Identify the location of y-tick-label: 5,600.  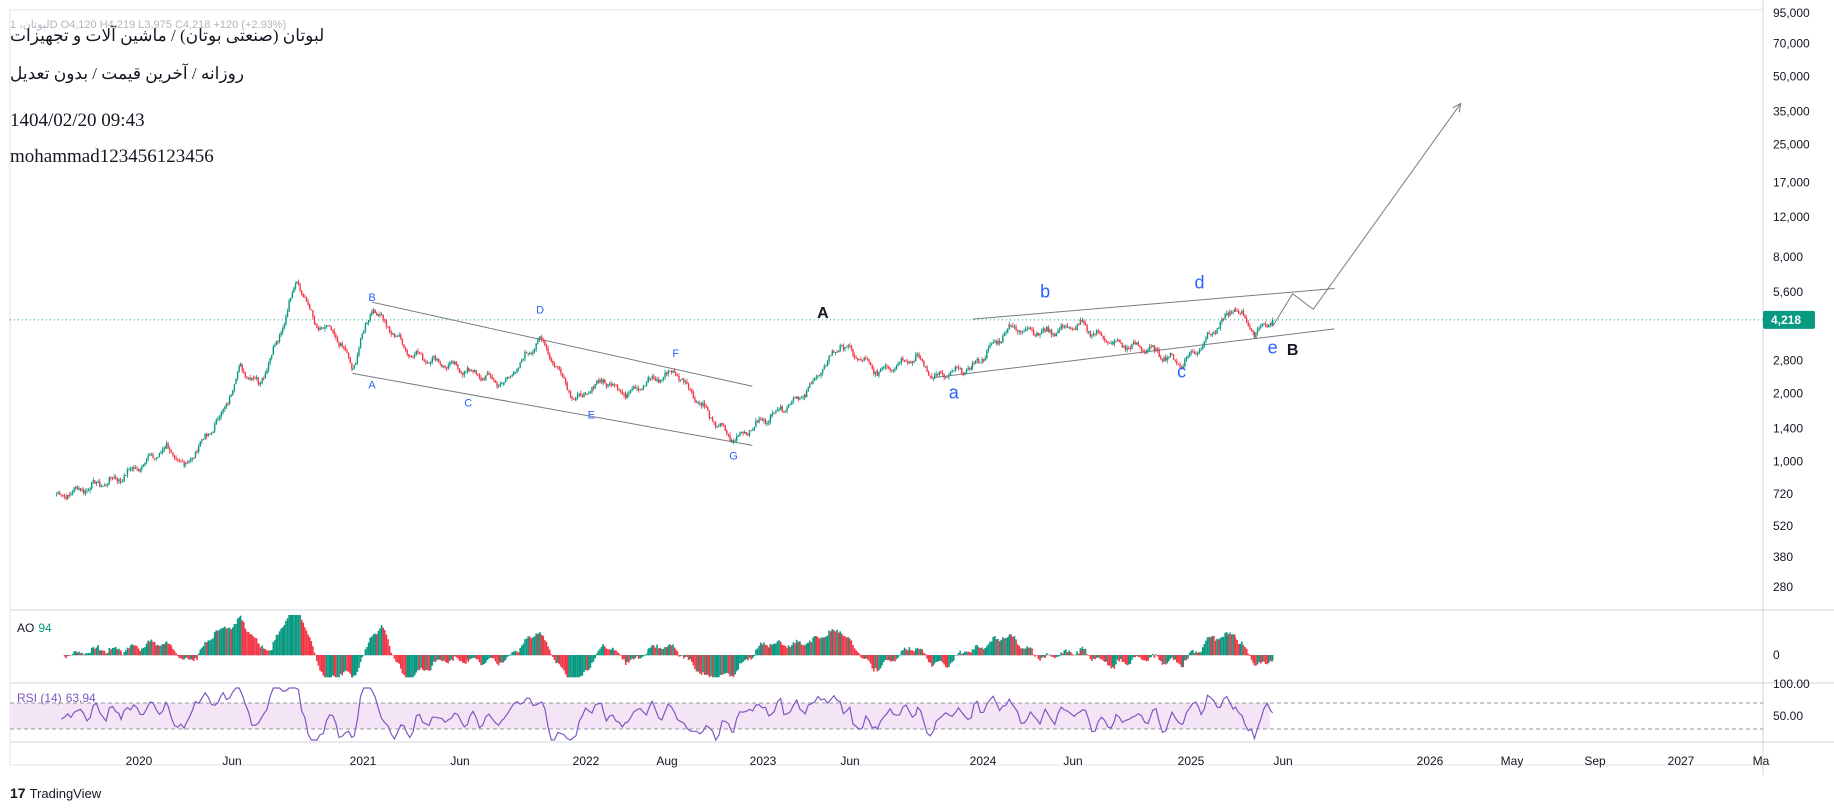
(1788, 292).